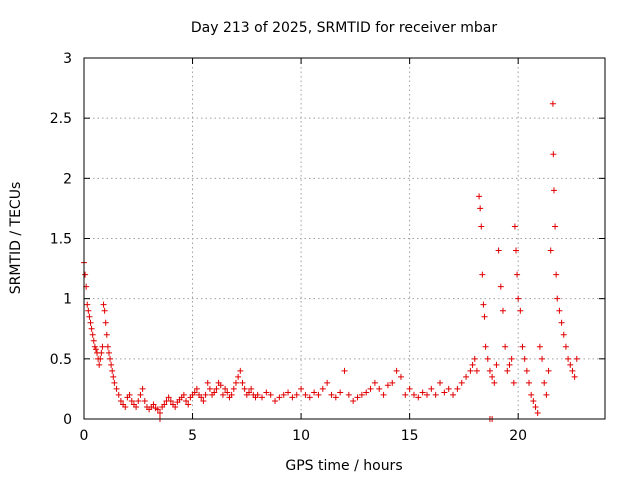 The height and width of the screenshot is (480, 640). Describe the element at coordinates (410, 436) in the screenshot. I see `x-tick-label: 15` at that location.